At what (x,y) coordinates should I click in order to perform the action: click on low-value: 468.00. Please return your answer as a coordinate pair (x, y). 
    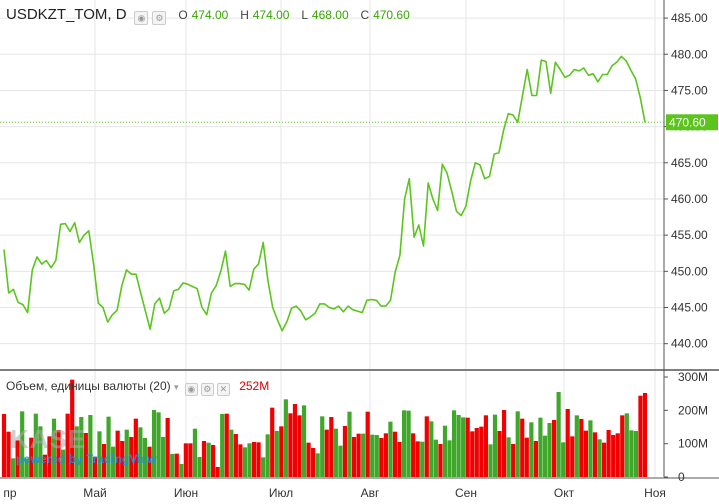
    Looking at the image, I should click on (330, 15).